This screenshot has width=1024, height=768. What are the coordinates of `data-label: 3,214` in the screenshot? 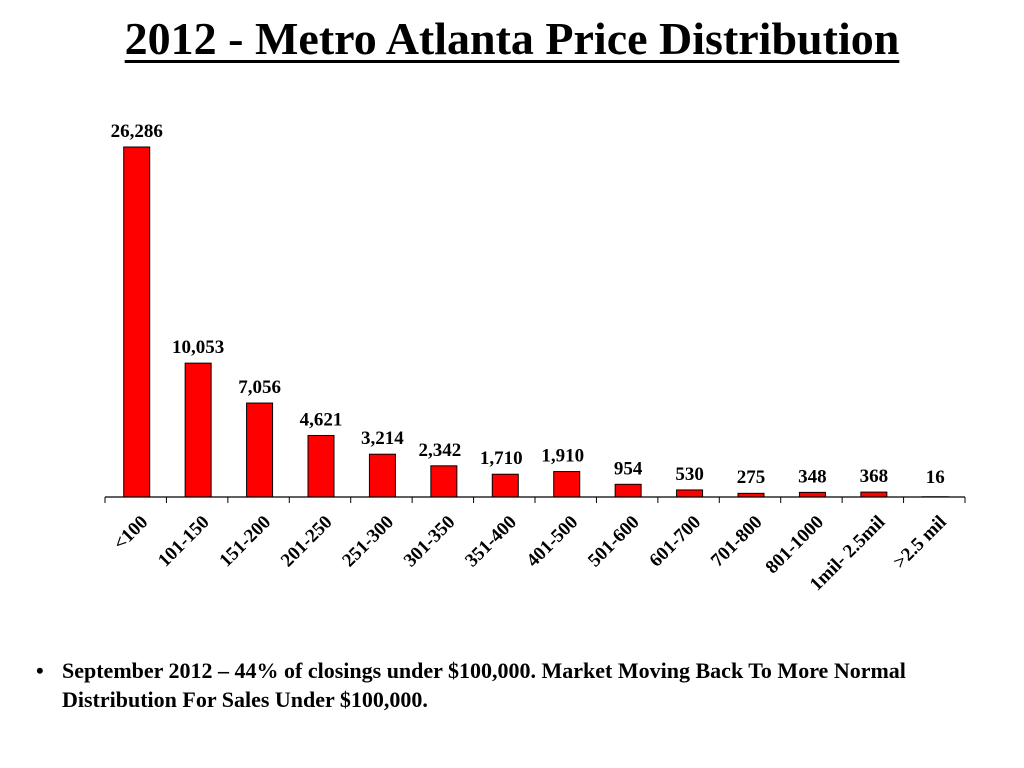 It's located at (382, 438).